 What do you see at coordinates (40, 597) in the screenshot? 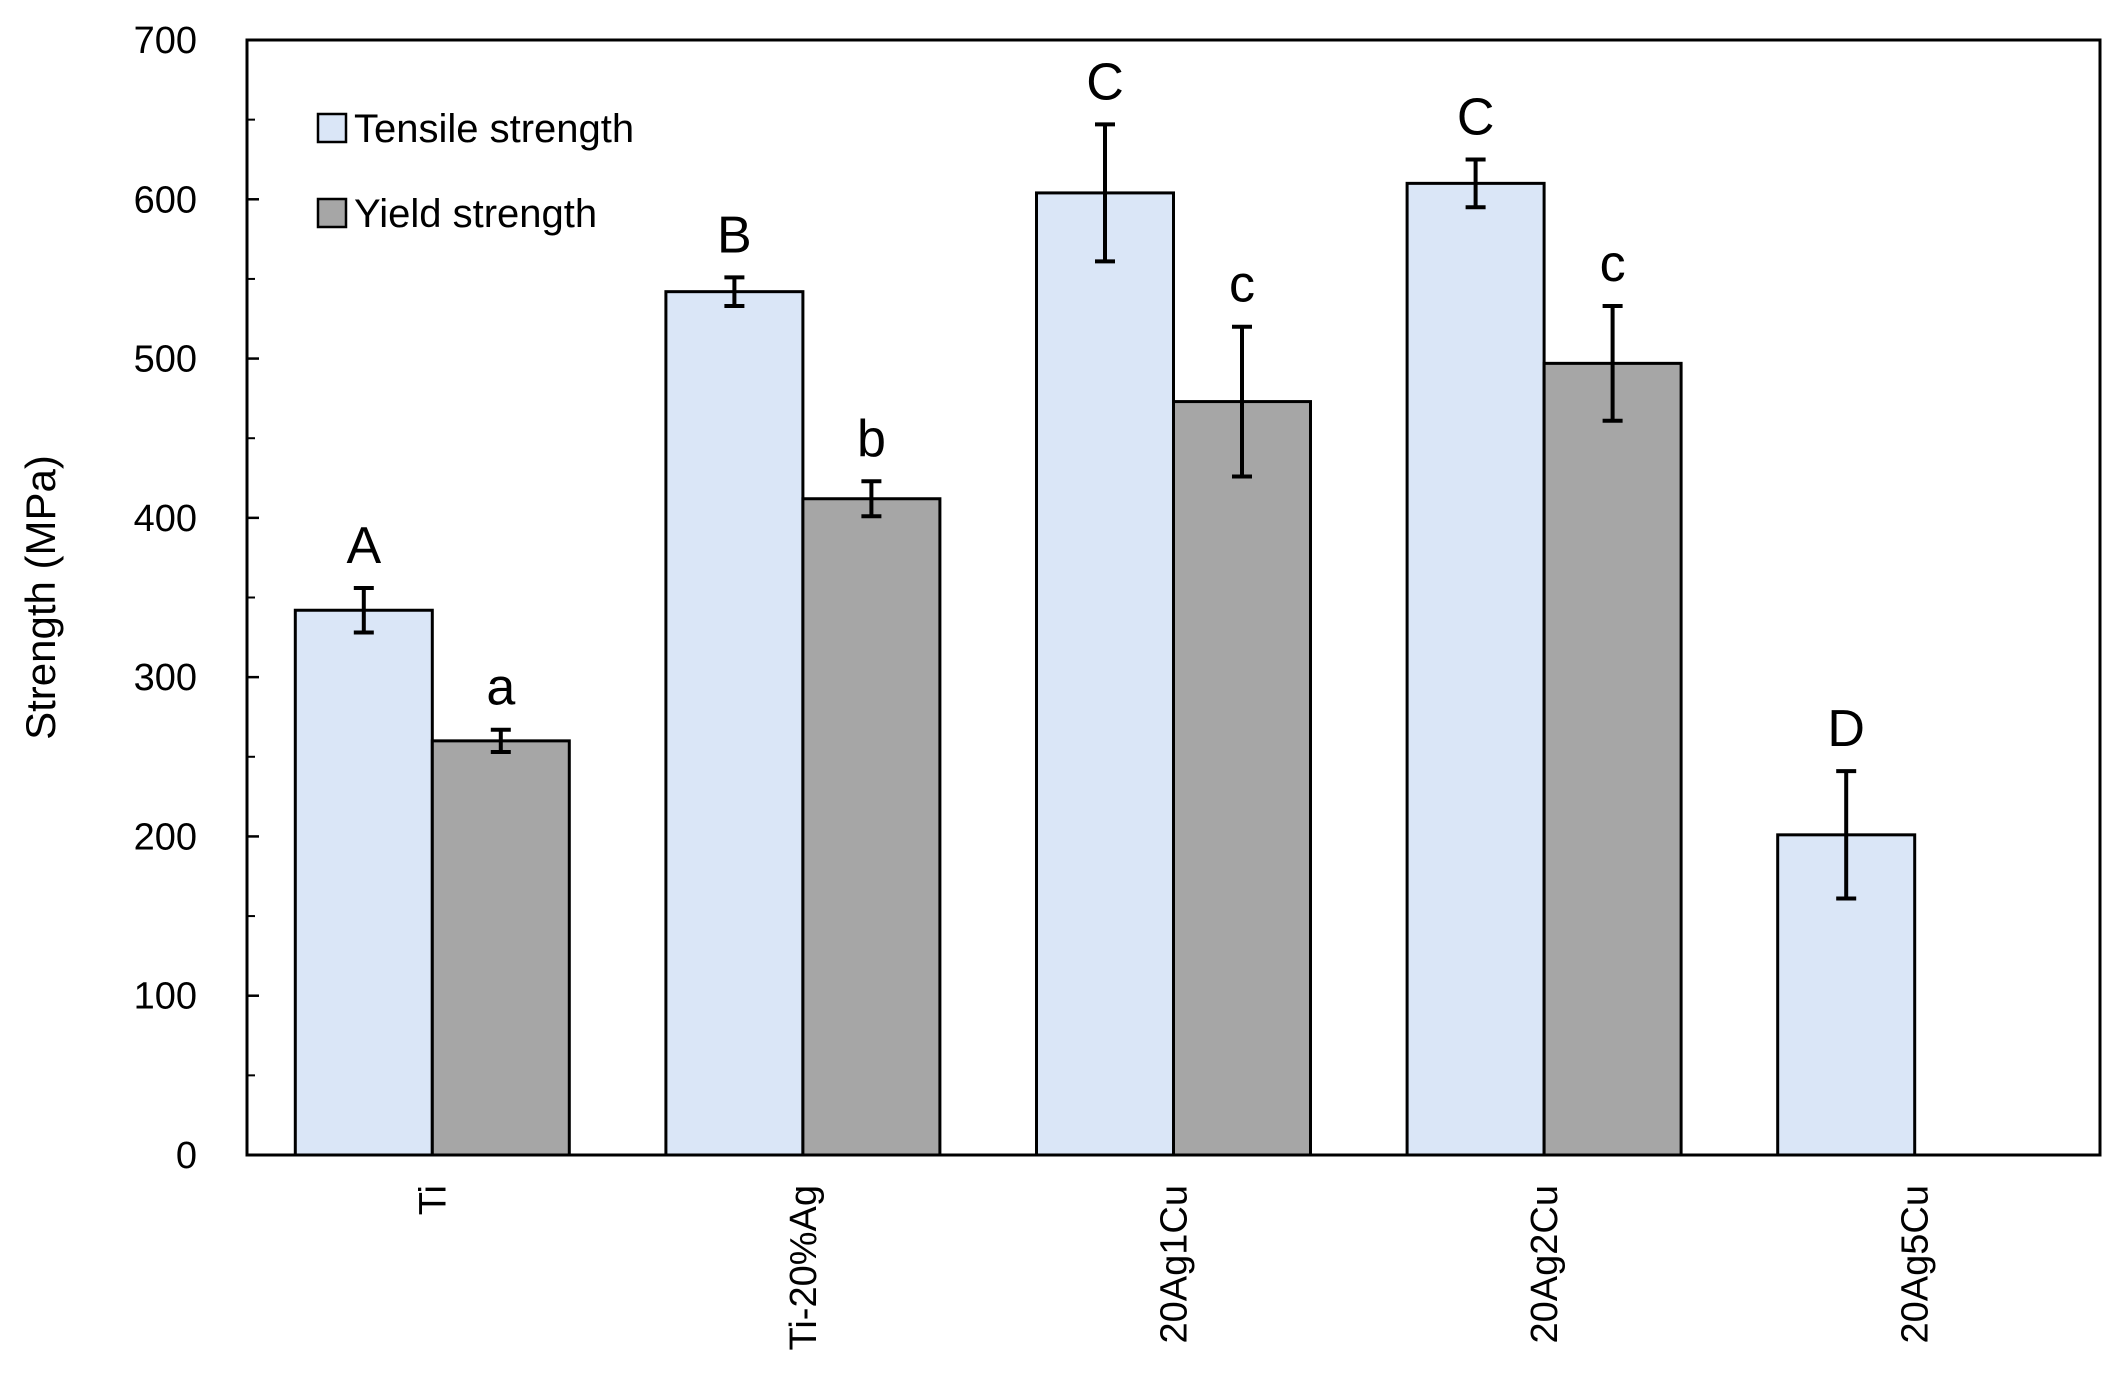
I see `y-axis-title: Strength (MPa)` at bounding box center [40, 597].